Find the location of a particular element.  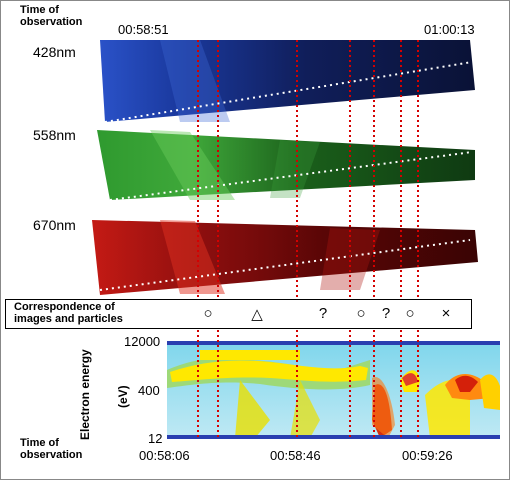

wavelength-label-670: 670nm is located at coordinates (54, 225).